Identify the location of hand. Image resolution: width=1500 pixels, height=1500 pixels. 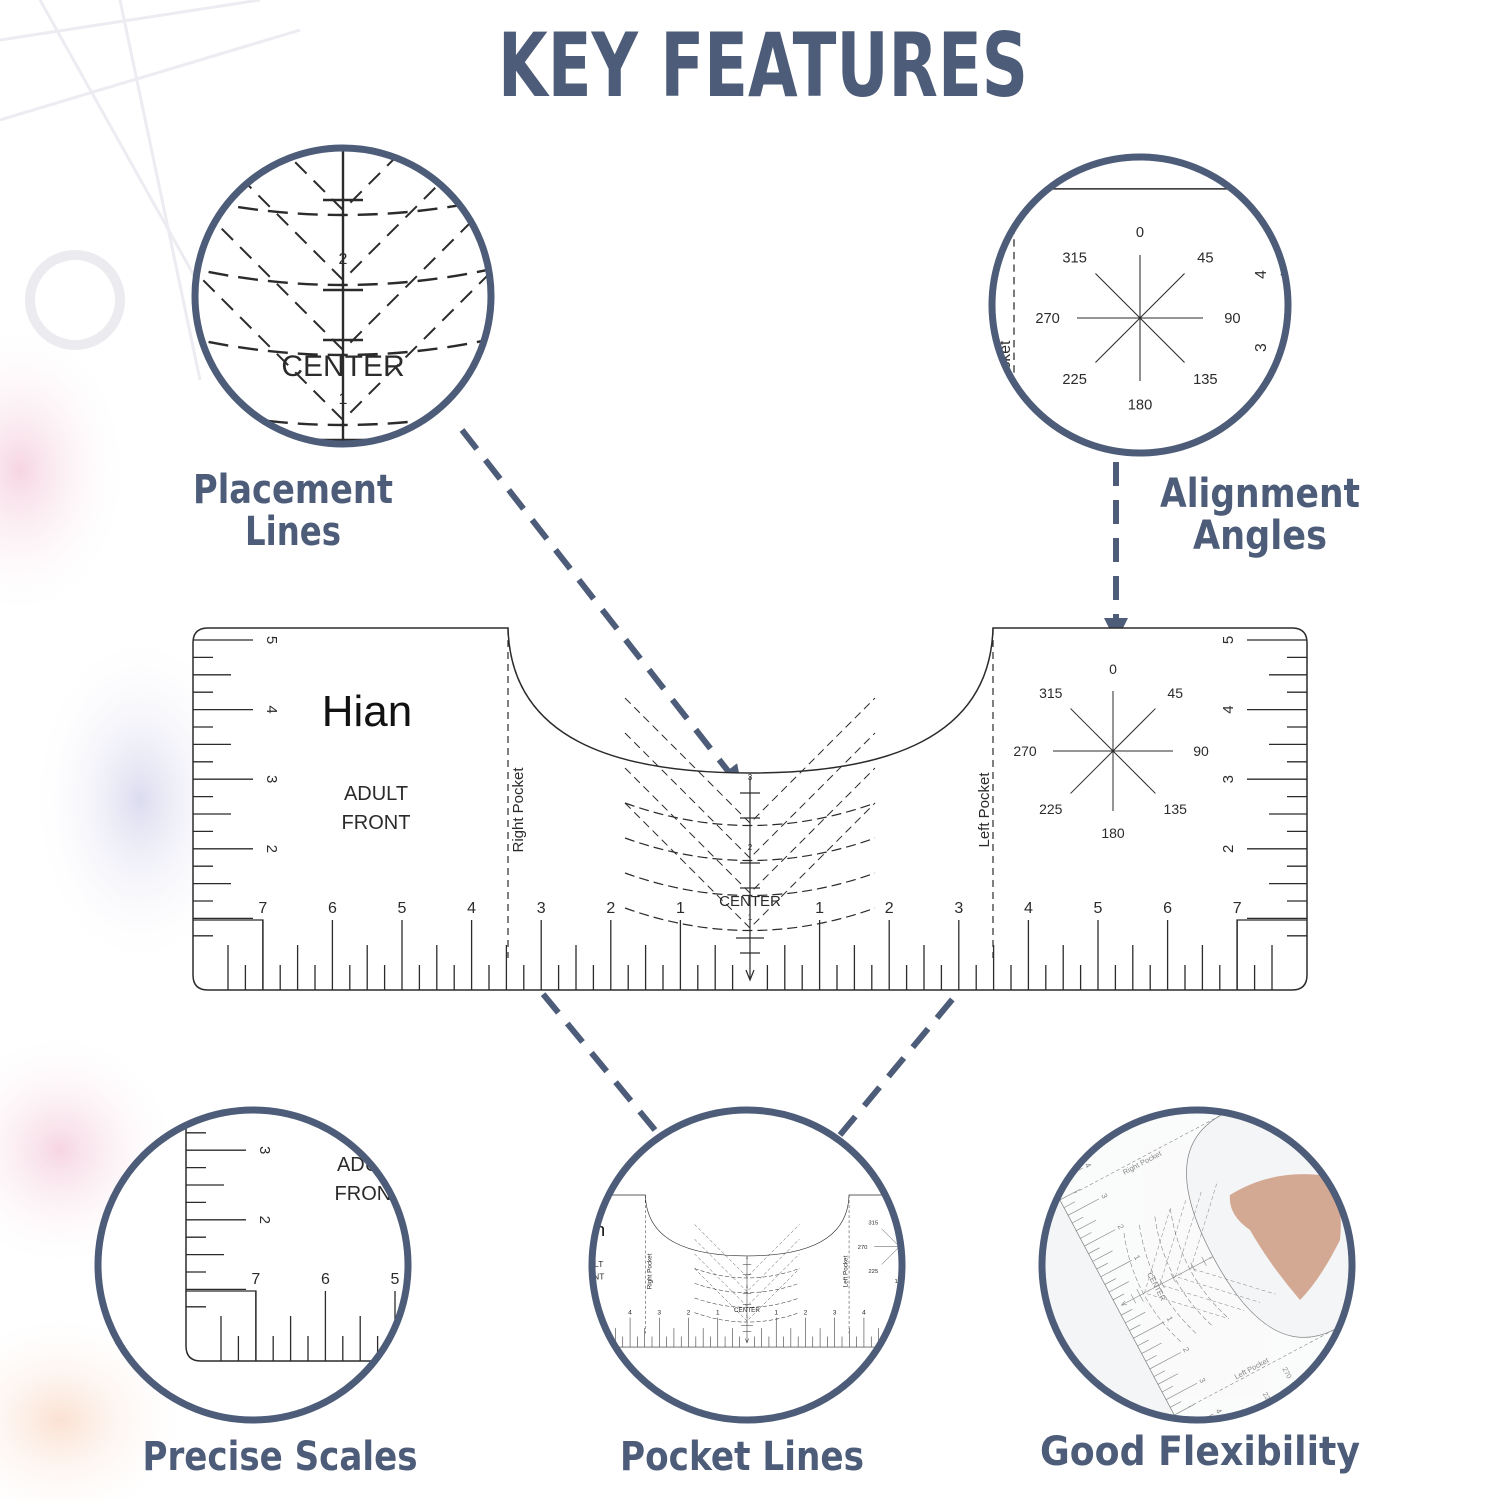
(1285, 1237).